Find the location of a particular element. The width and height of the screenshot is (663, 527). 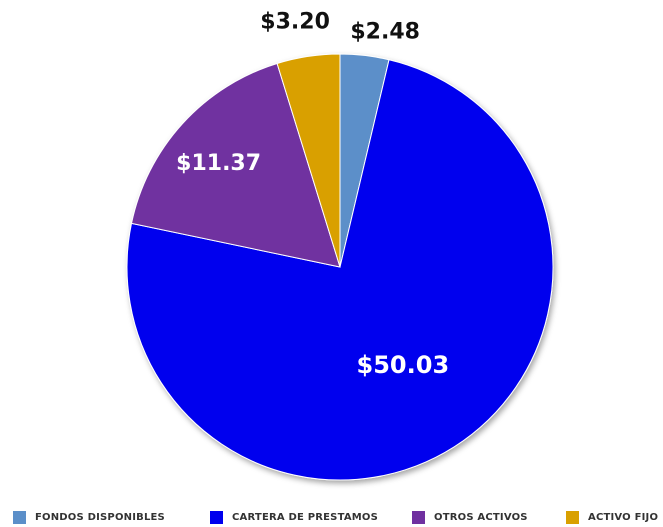

legend-label: OTROS ACTIVOS is located at coordinates (481, 517).